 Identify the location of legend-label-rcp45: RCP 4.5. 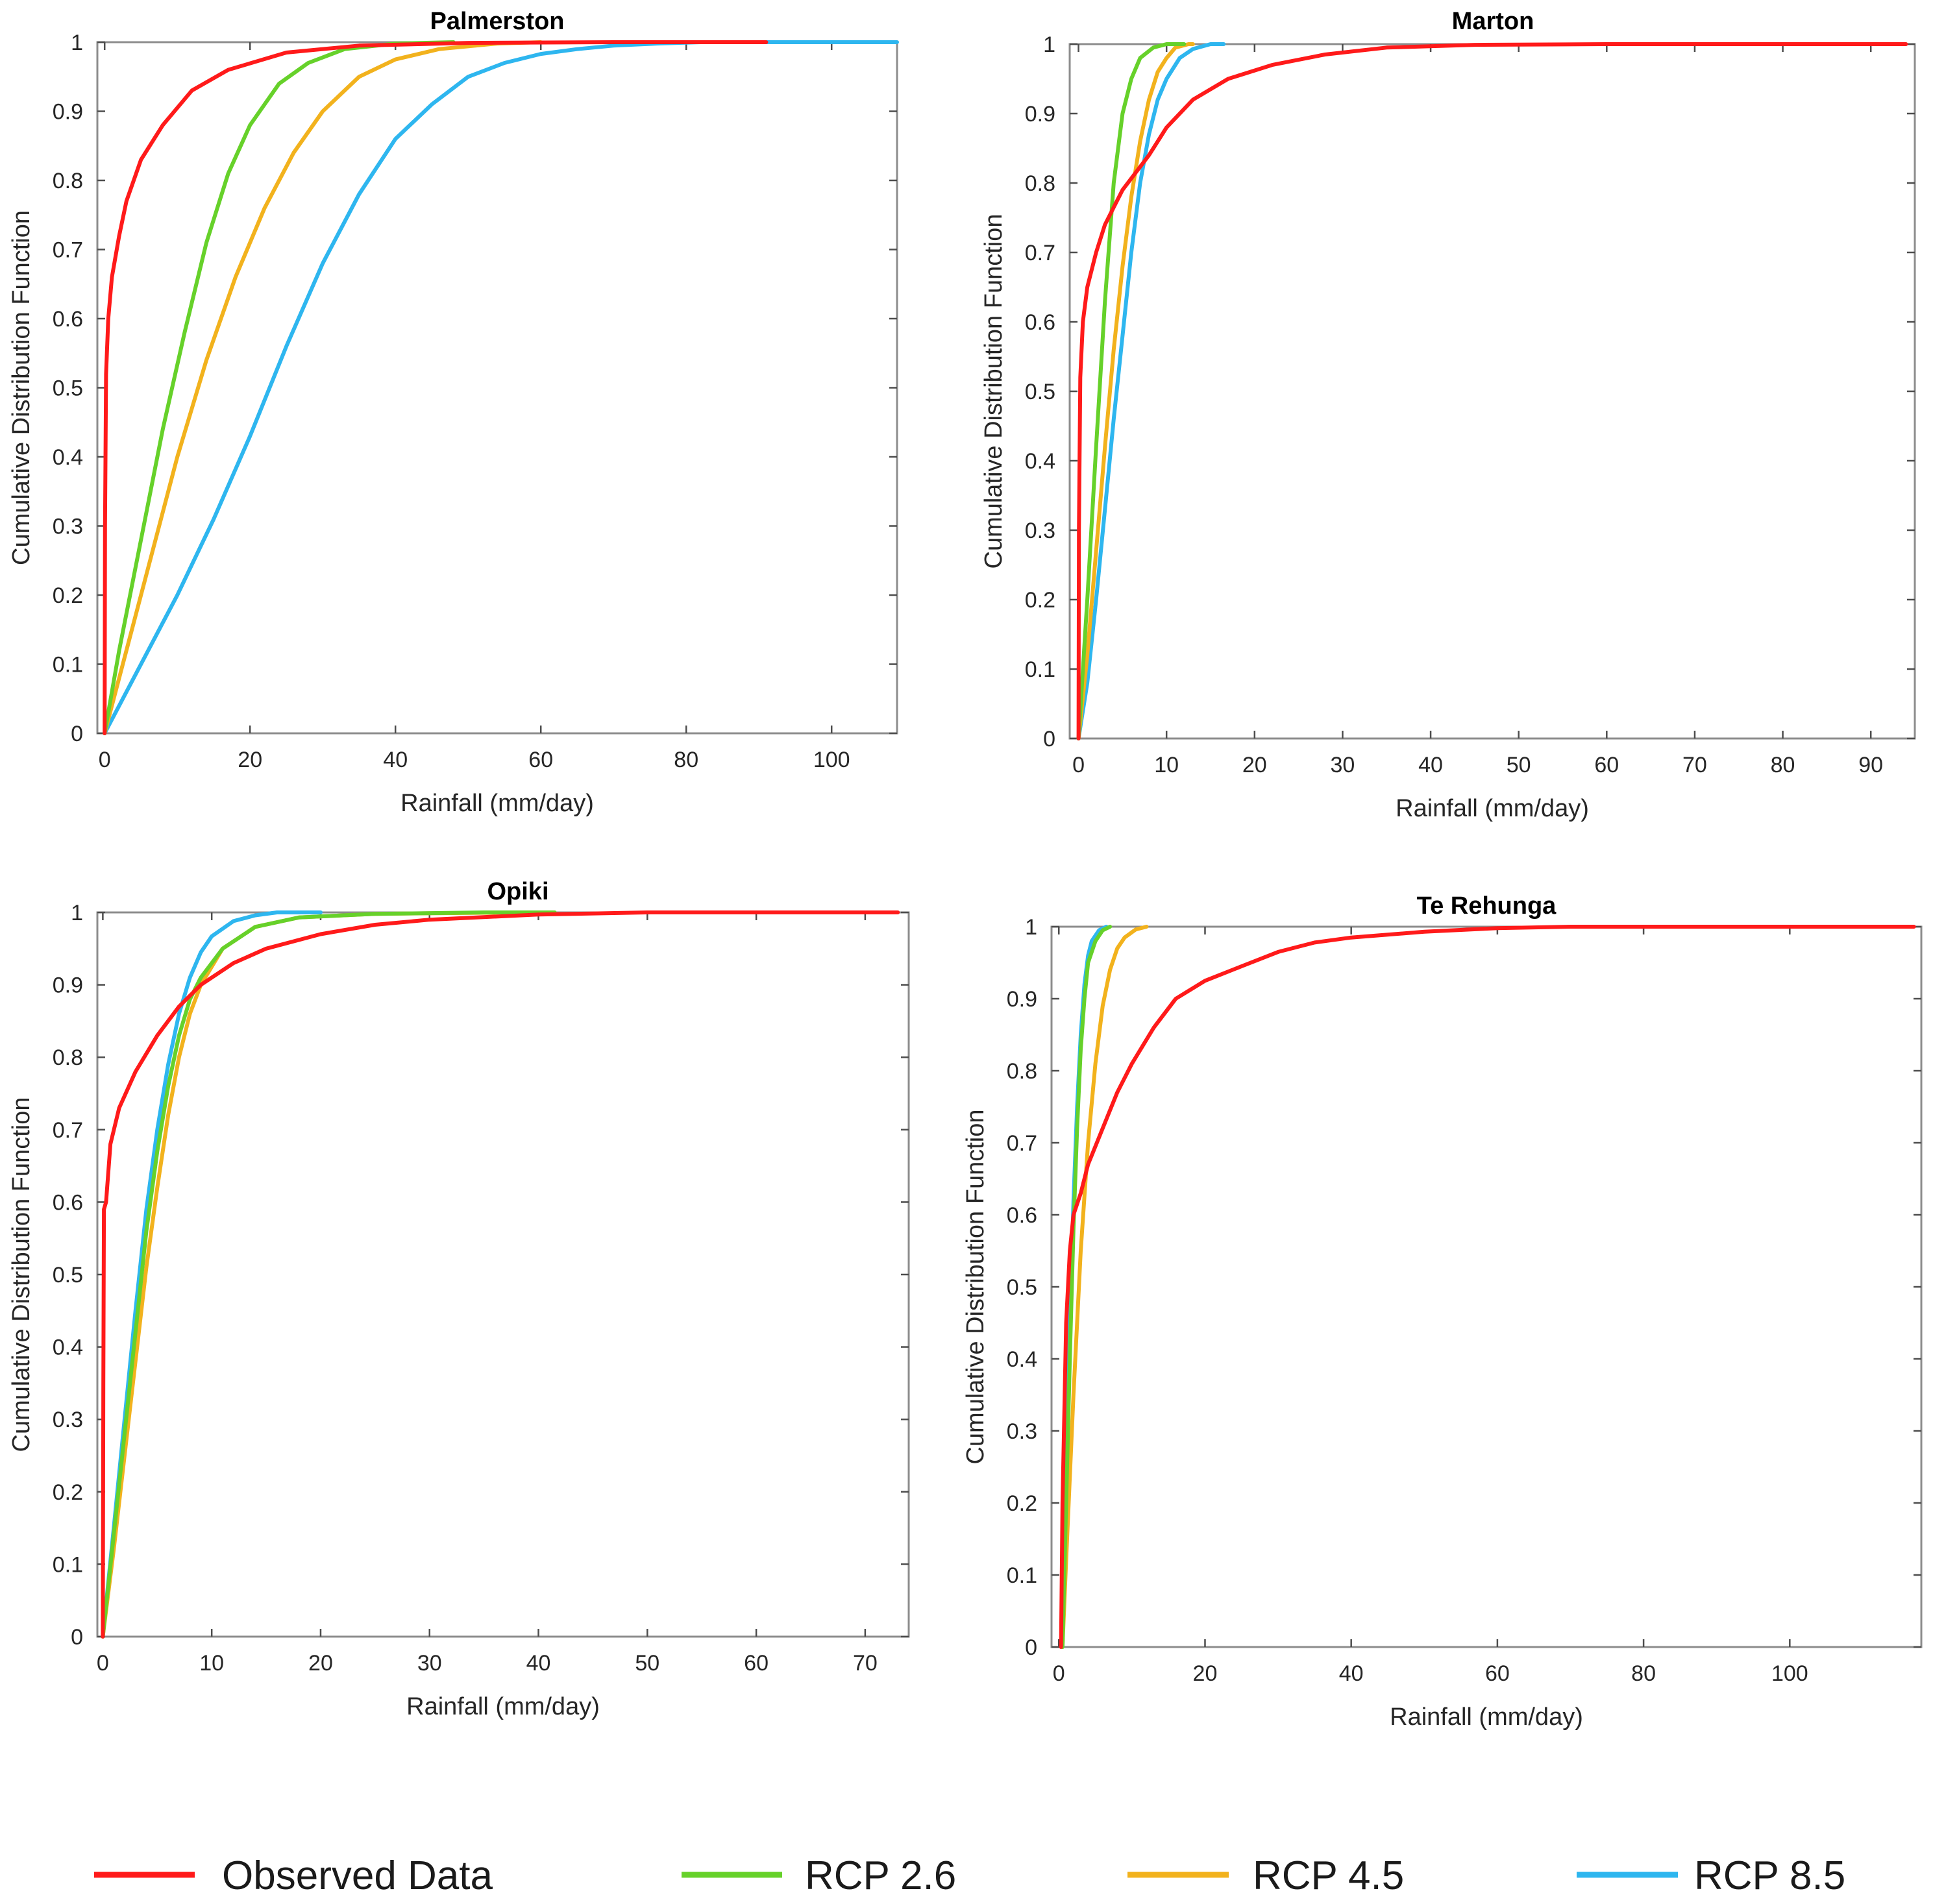
(1329, 1875).